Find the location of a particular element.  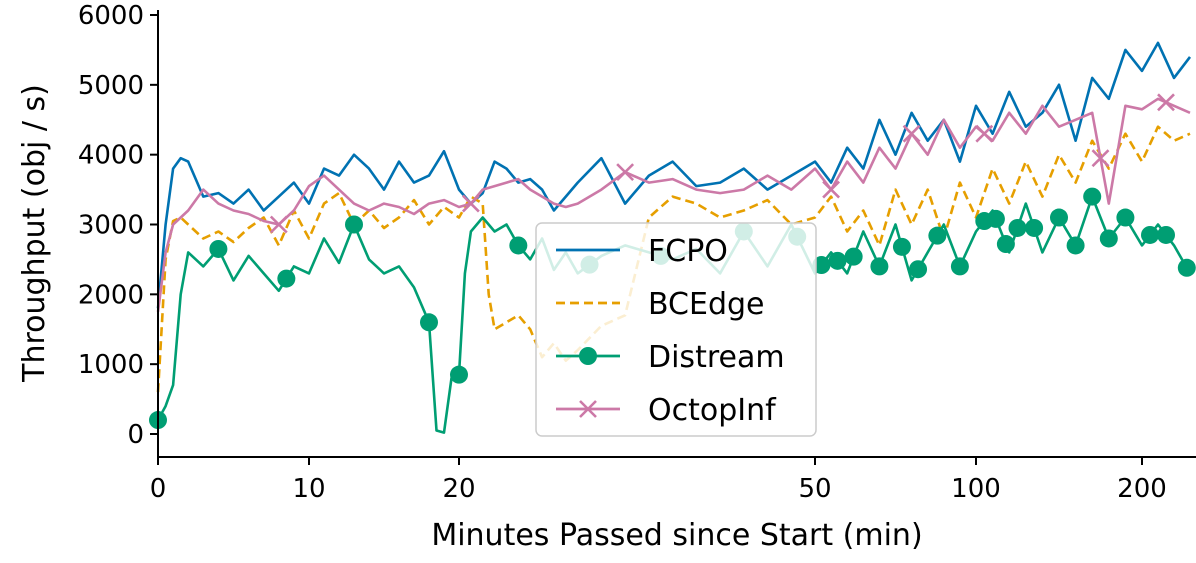

legend-item-distream: Distream is located at coordinates (670, 357).